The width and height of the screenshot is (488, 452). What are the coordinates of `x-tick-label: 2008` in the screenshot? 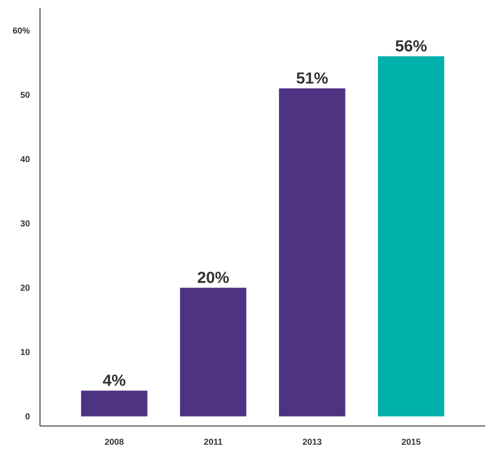 It's located at (114, 441).